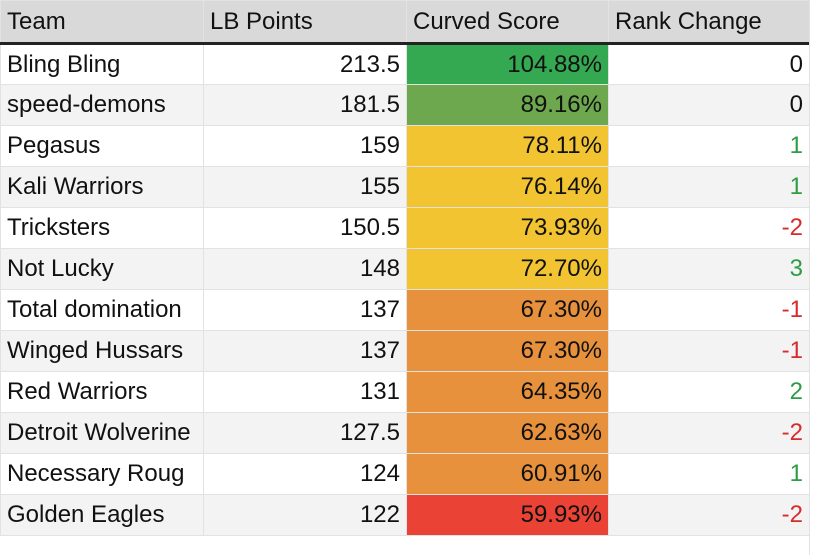 The image size is (814, 555). I want to click on table-row: Total domination 137 67.30% -1, so click(405, 310).